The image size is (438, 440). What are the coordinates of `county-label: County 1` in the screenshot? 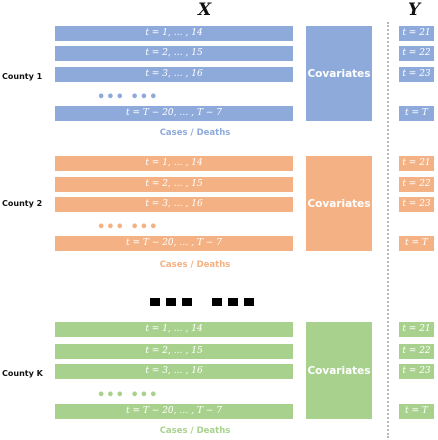 It's located at (22, 76).